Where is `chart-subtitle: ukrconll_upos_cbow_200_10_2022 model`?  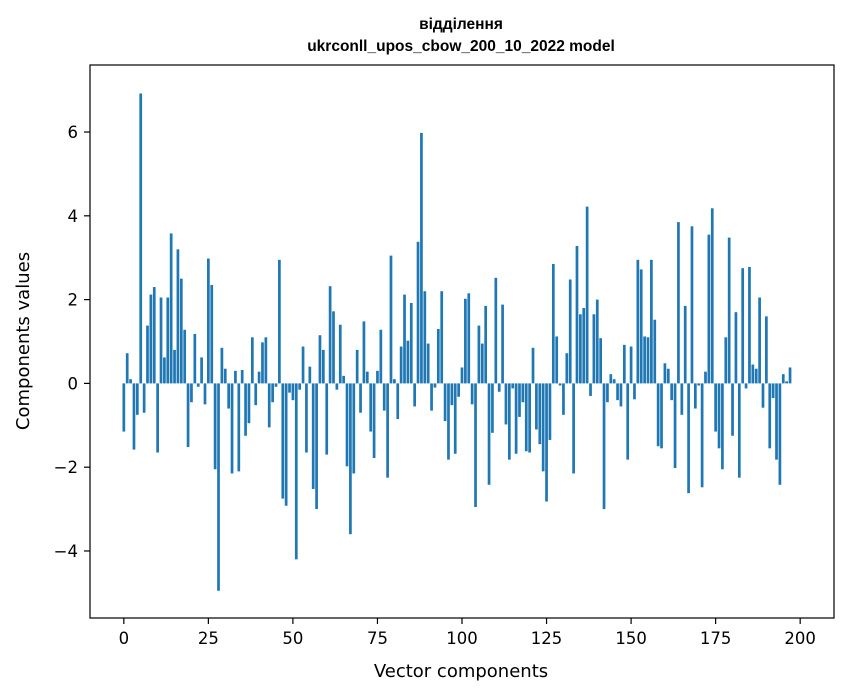
chart-subtitle: ukrconll_upos_cbow_200_10_2022 model is located at coordinates (461, 46).